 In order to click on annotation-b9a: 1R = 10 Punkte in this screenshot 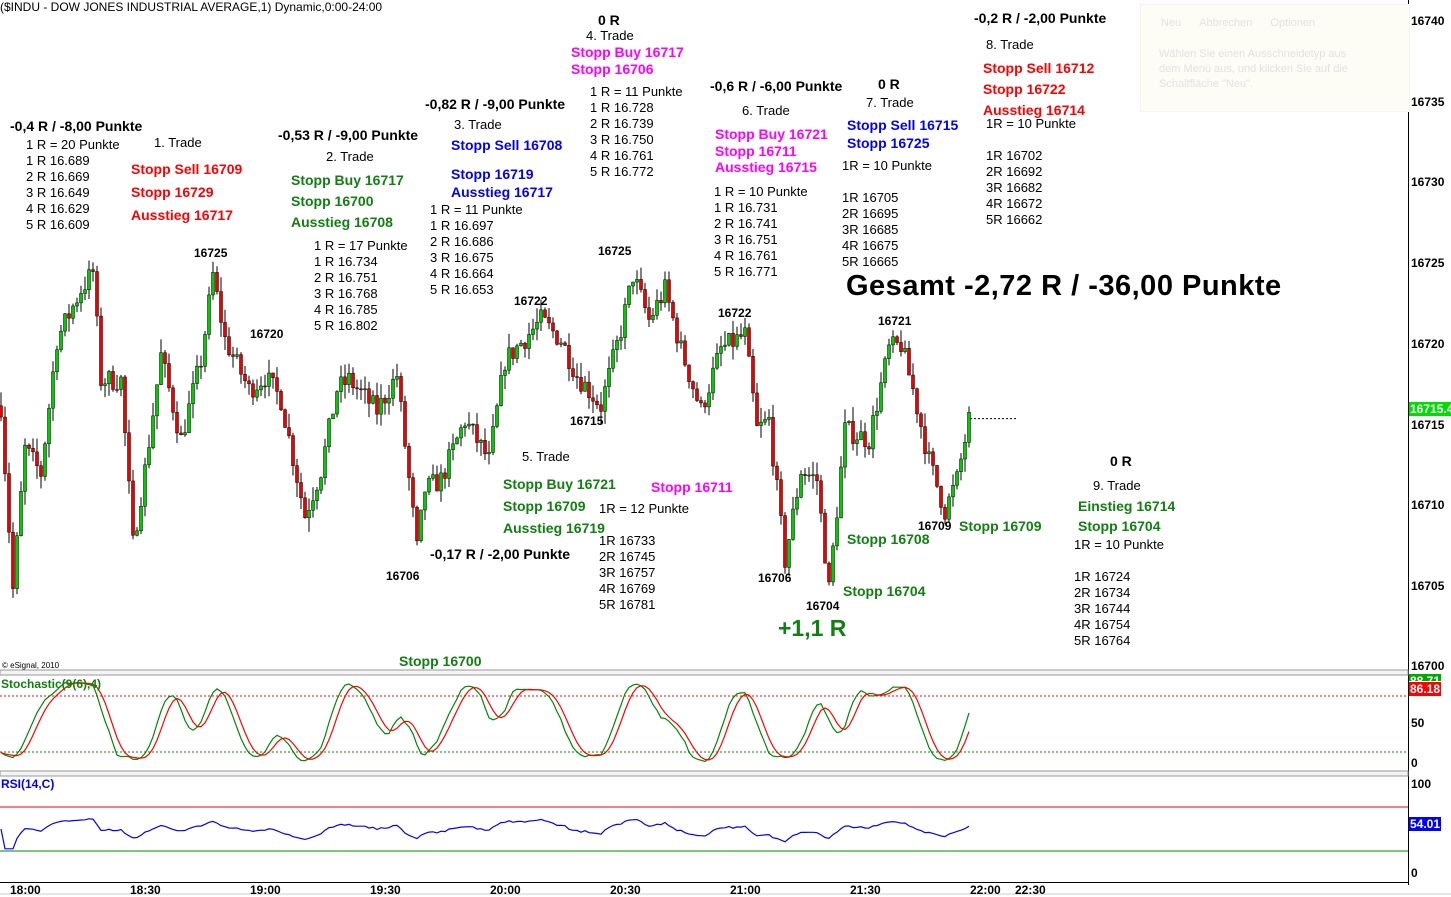, I will do `click(1119, 545)`.